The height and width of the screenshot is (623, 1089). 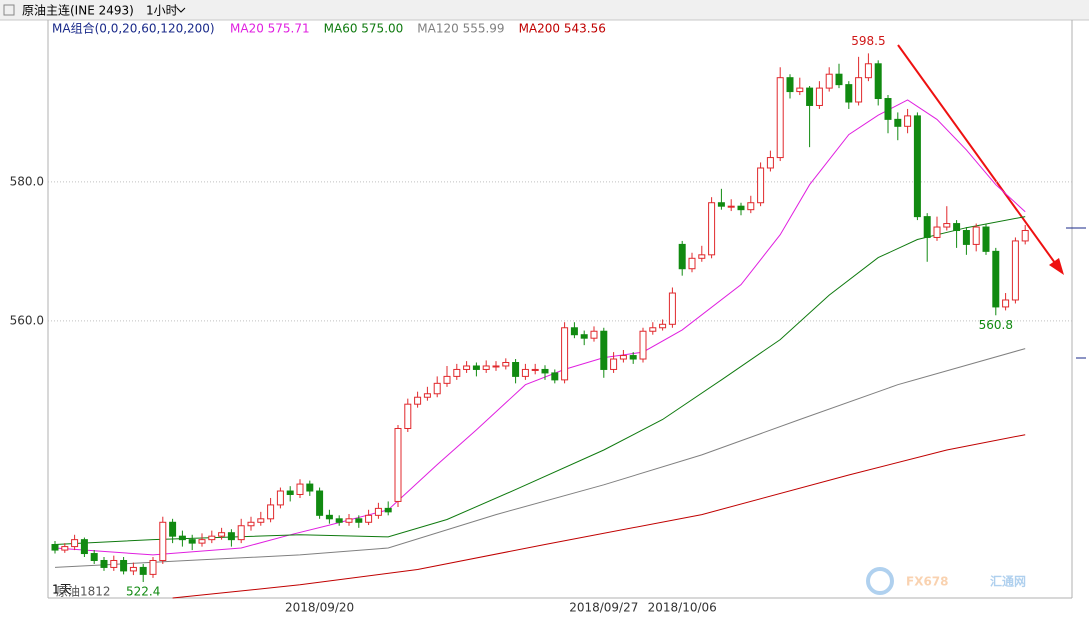 What do you see at coordinates (62, 590) in the screenshot?
I see `bottom-label: 1天` at bounding box center [62, 590].